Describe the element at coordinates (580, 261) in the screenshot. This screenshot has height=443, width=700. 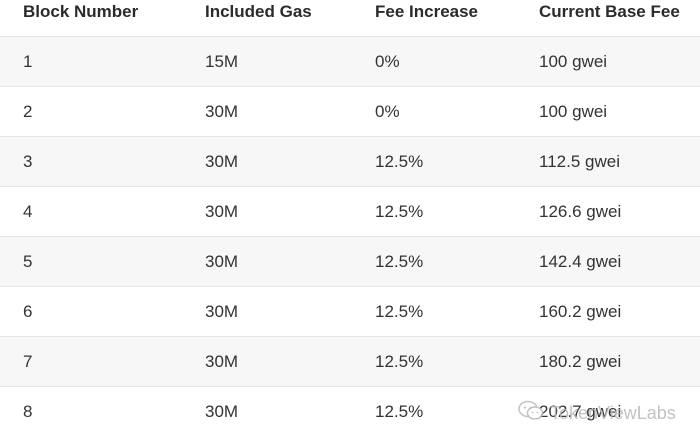
I see `cell-current-base-fee: 142.4 gwei` at that location.